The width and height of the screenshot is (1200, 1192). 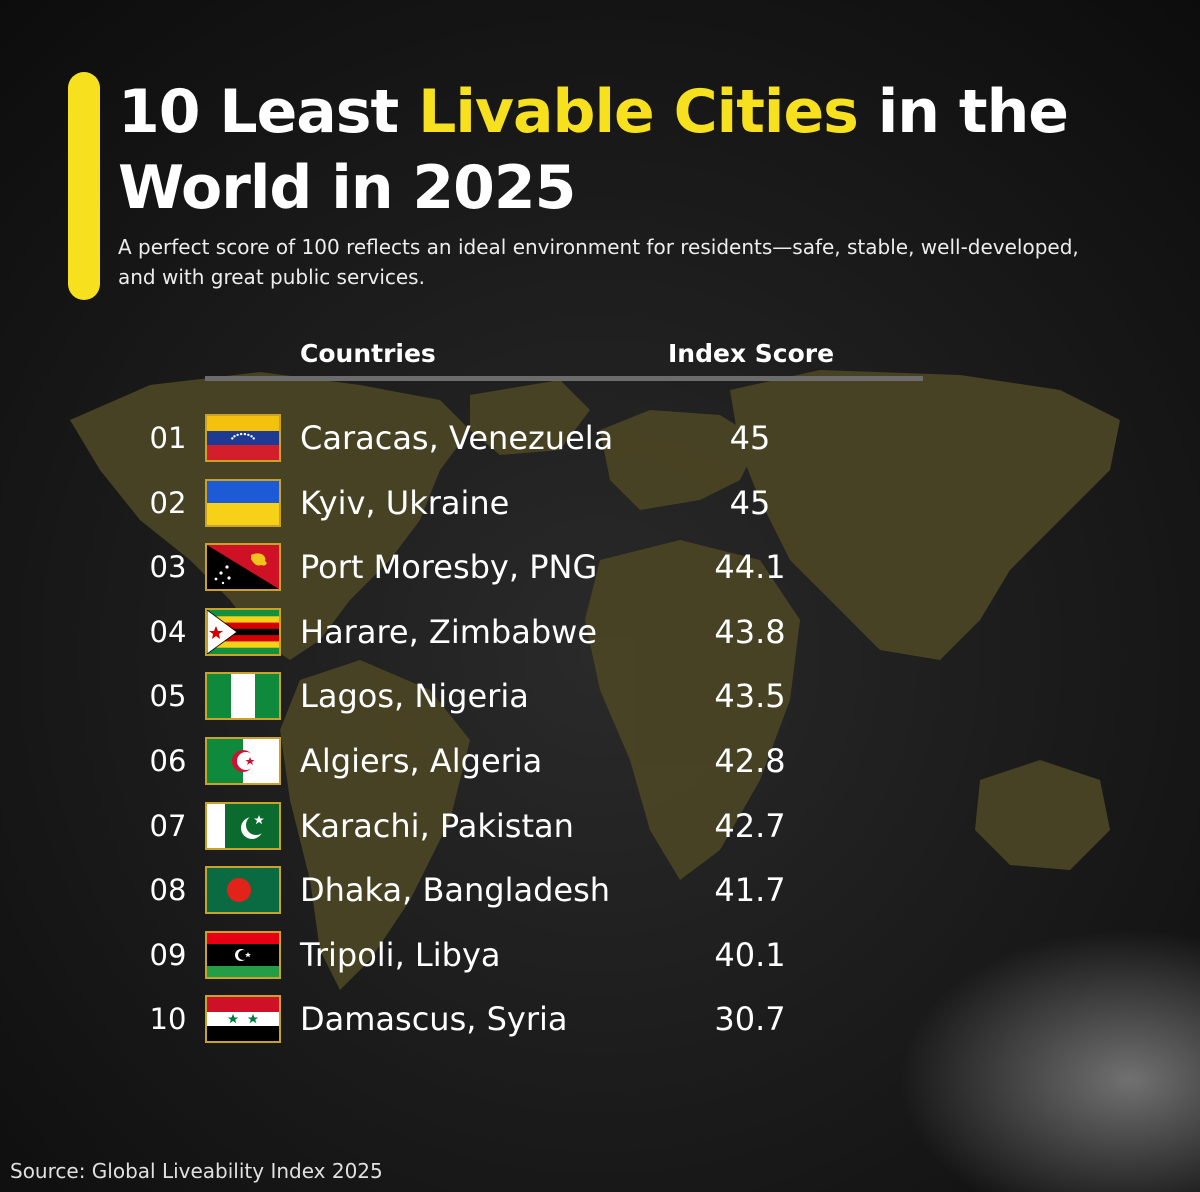 I want to click on zimbabwe-flag-icon, so click(x=243, y=631).